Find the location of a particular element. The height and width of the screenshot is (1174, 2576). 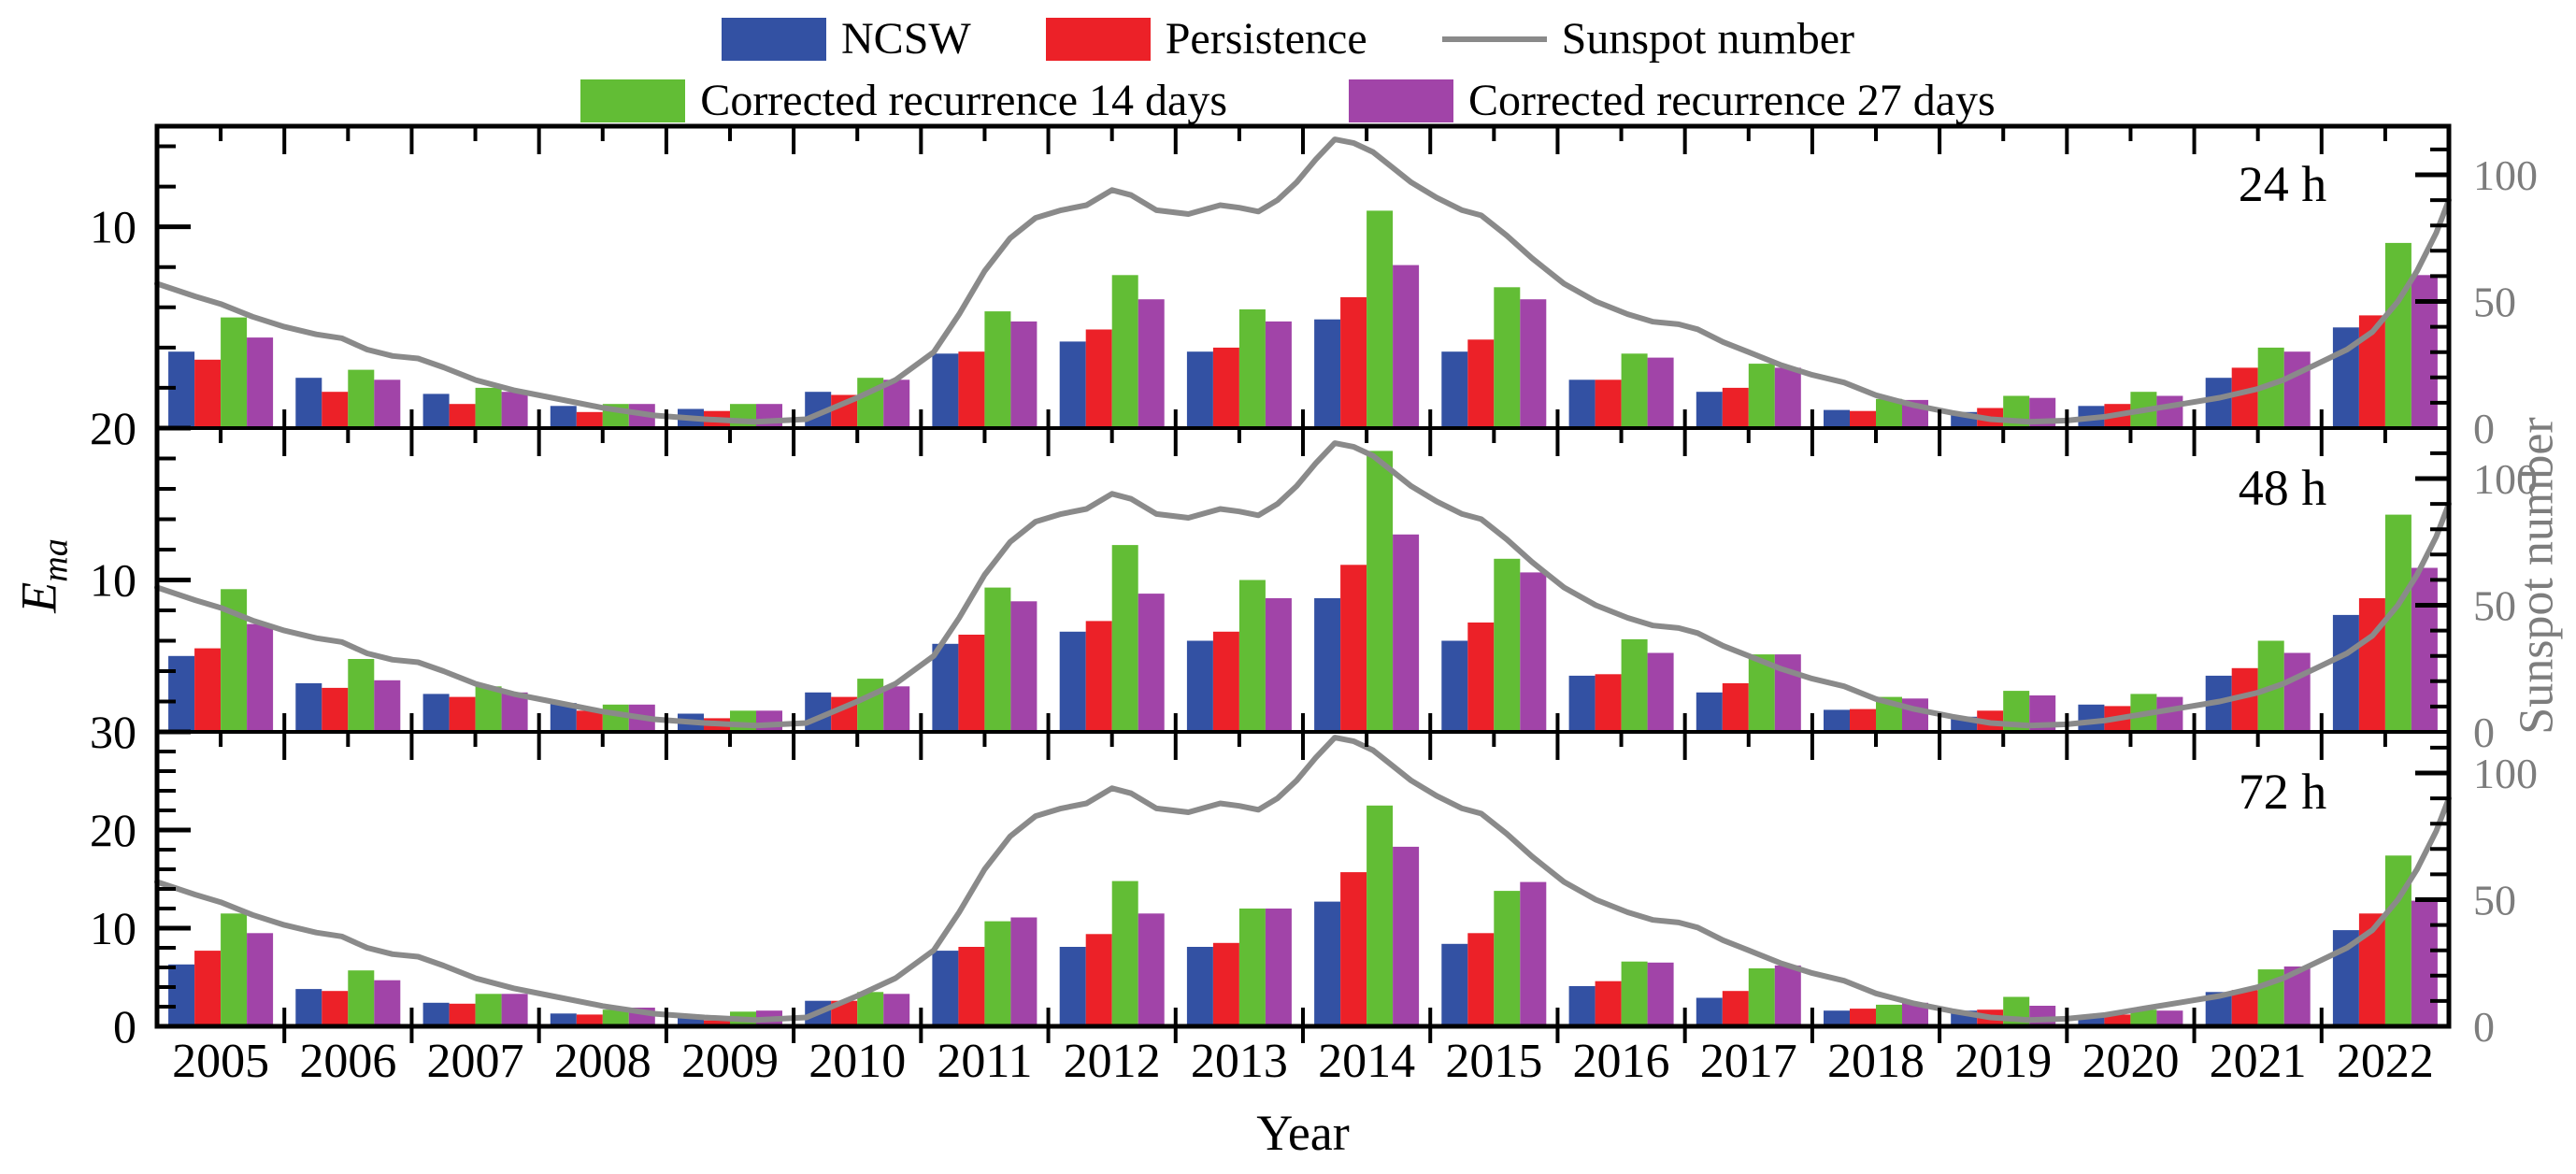

legend-item-ncsw: NCSW is located at coordinates (846, 38).